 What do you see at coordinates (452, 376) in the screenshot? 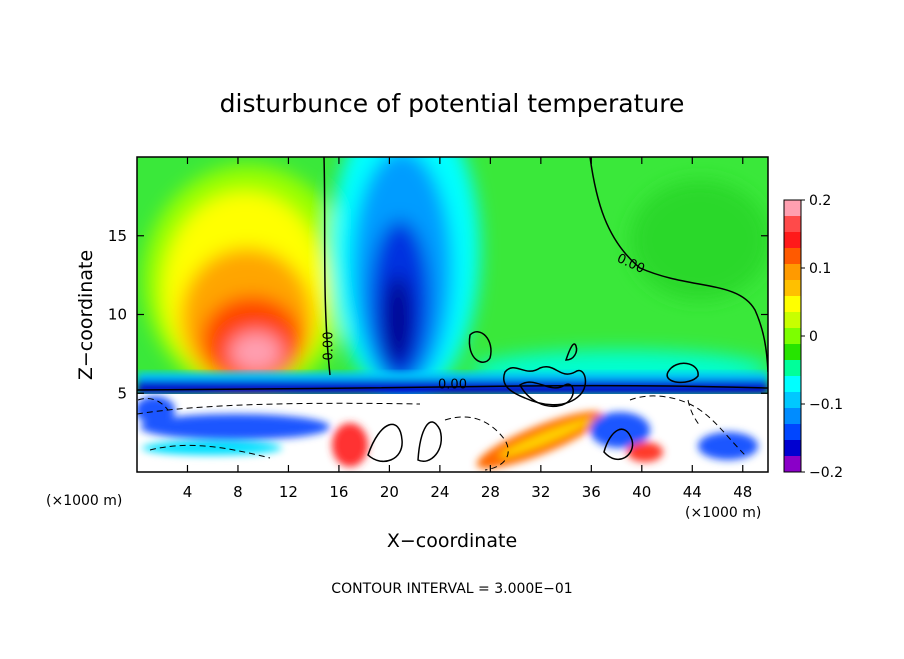
I see `cold-band-edge` at bounding box center [452, 376].